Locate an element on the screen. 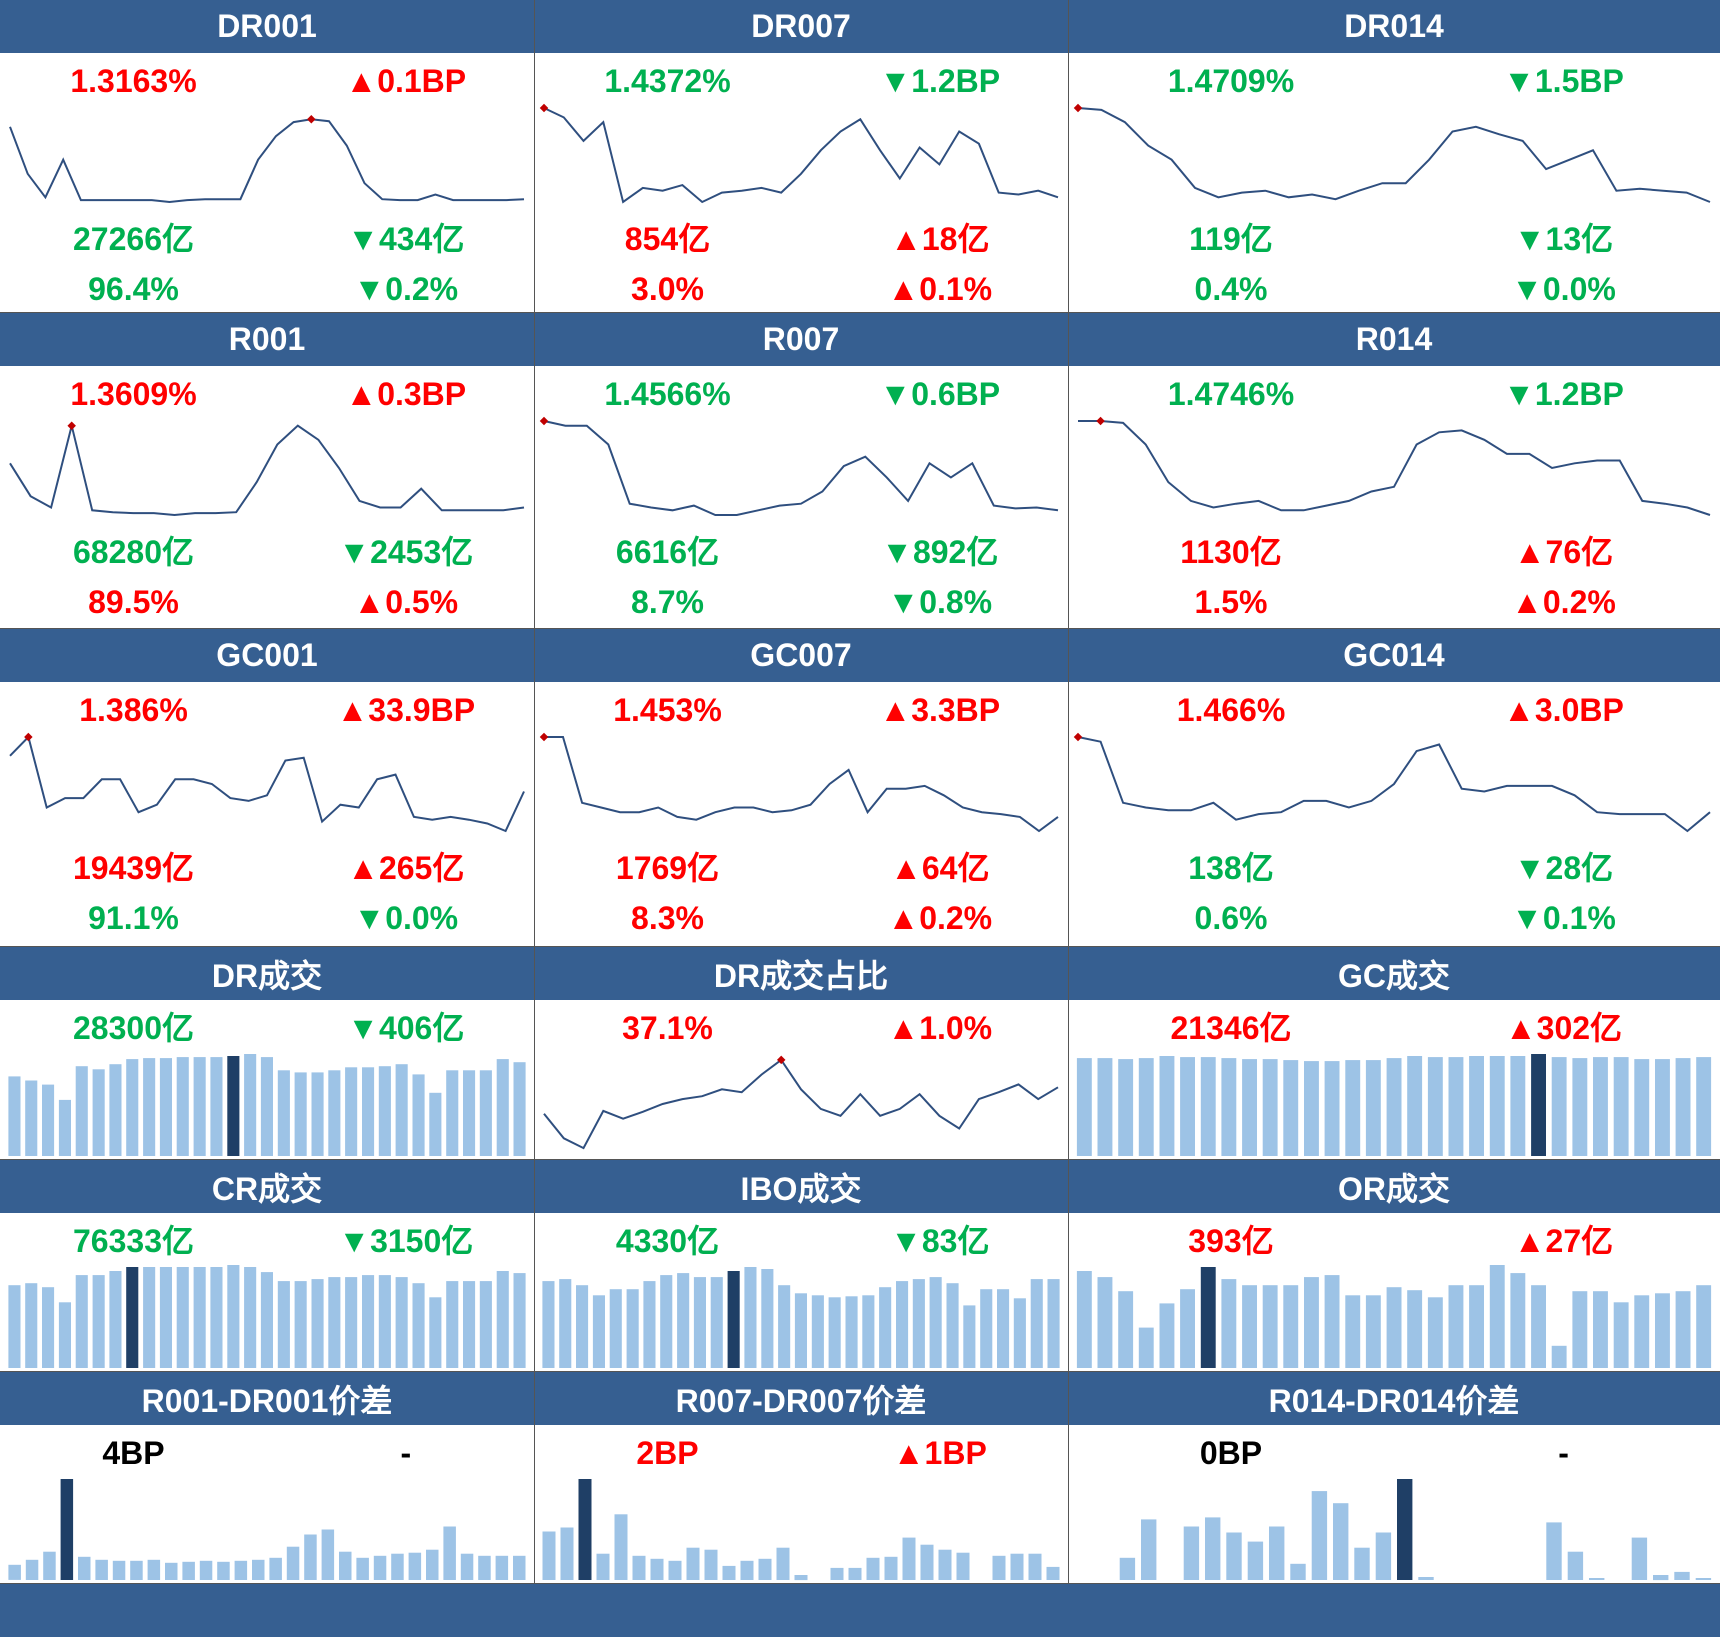 The image size is (1720, 1637). panel-title: IBO成交 is located at coordinates (801, 1186).